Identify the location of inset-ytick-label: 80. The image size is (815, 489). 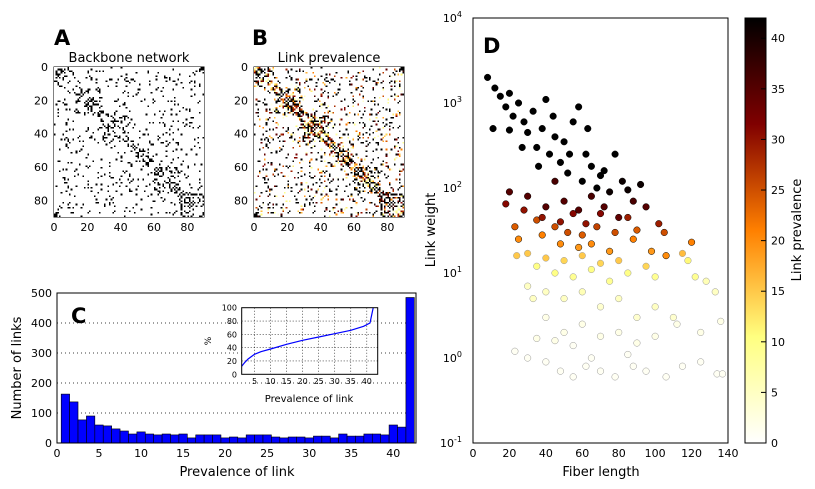
(232, 321).